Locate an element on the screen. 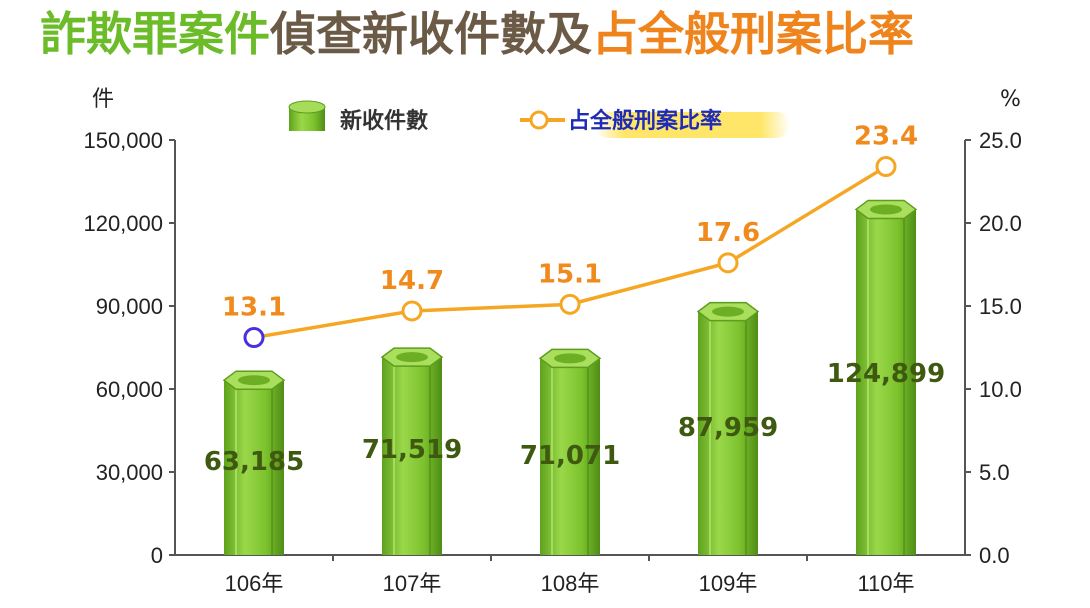 The image size is (1090, 608). right-axis-ticks: 0.0 5.0 10.0 15.0 20.0 25.0 is located at coordinates (993, 348).